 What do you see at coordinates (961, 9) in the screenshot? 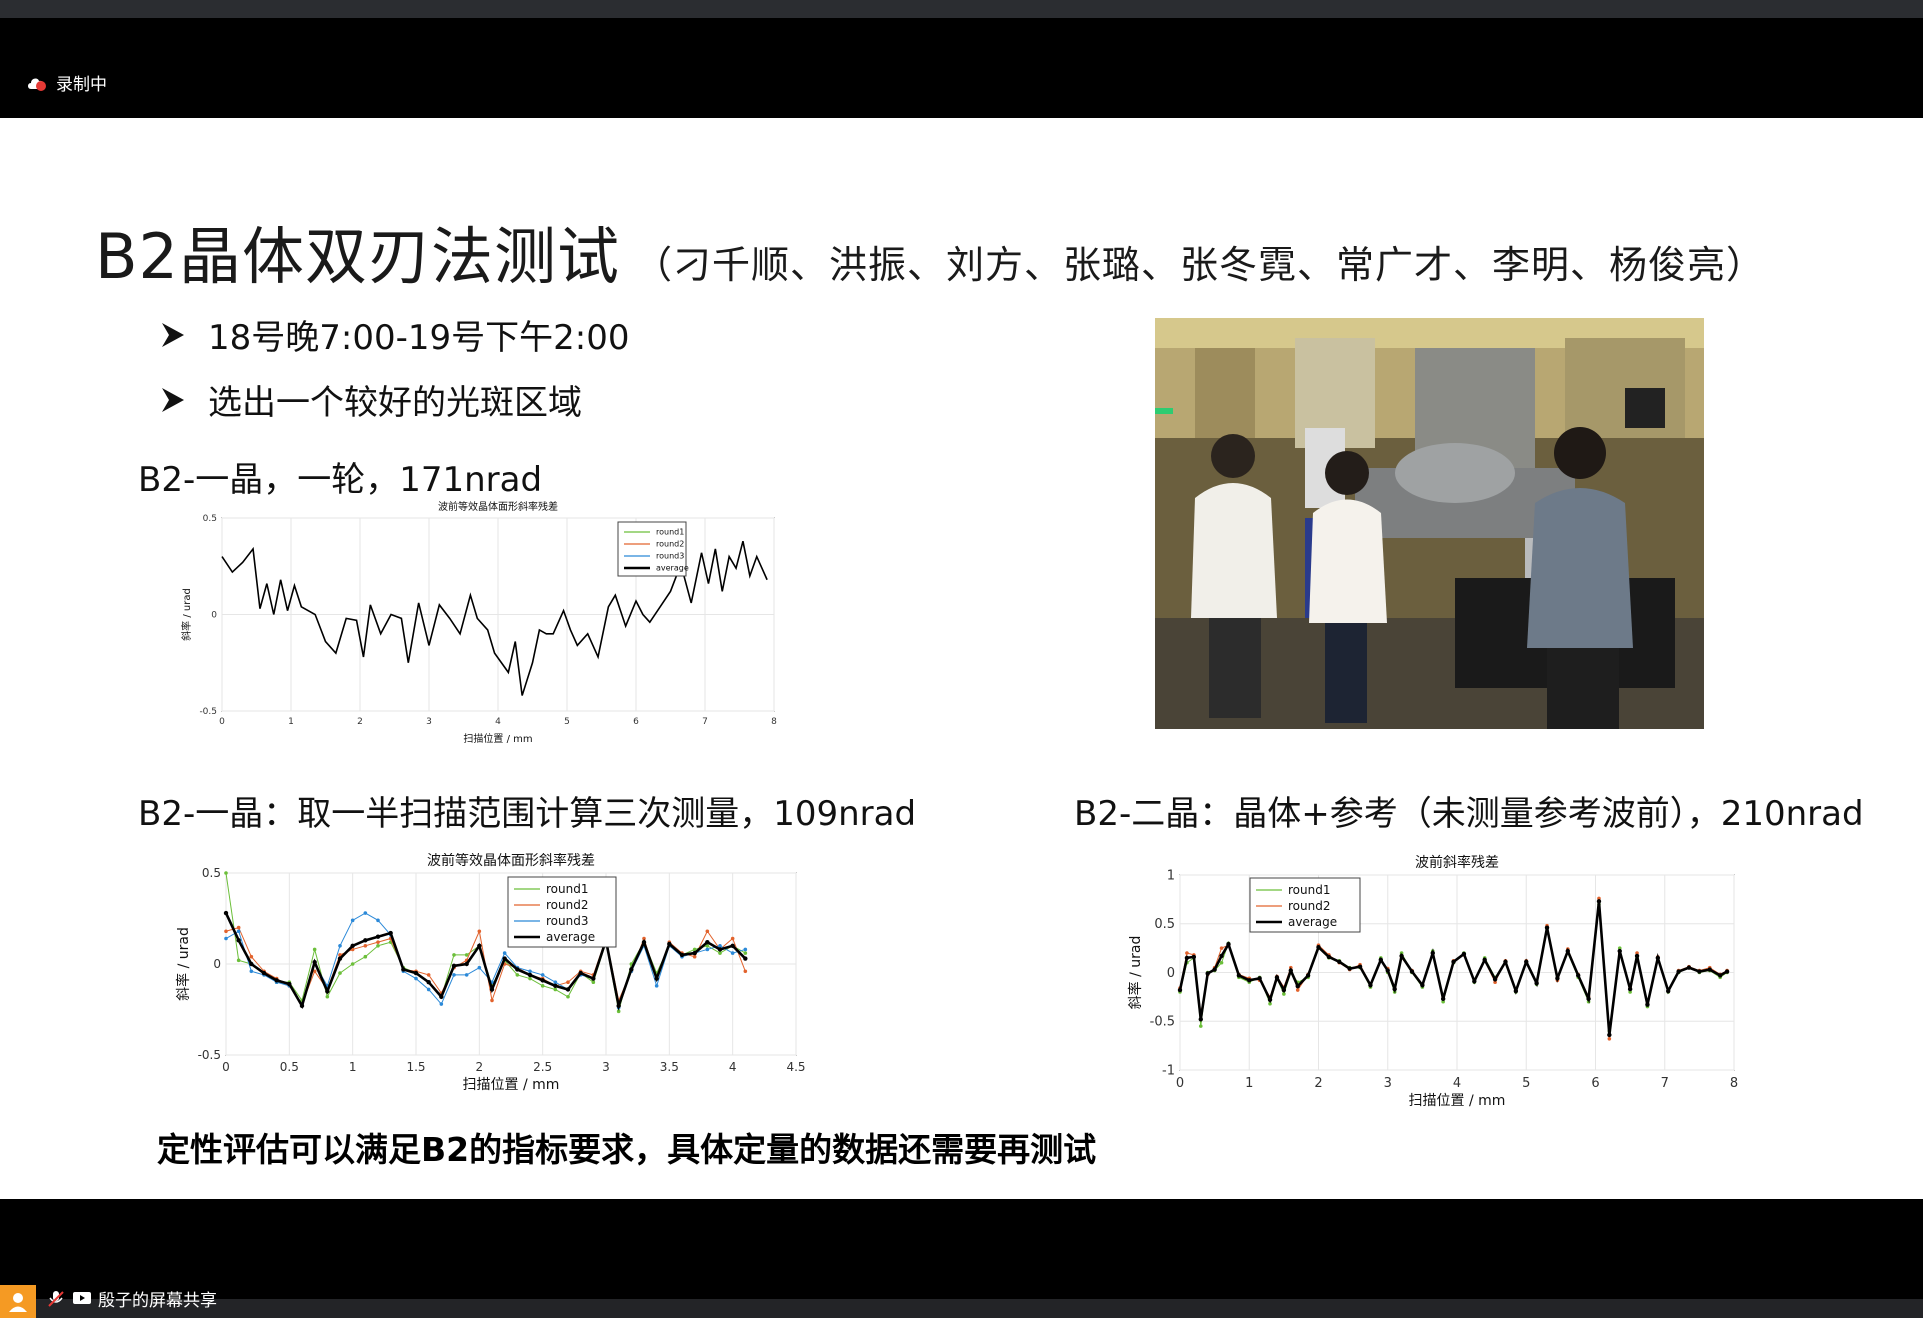
I see `top-strip` at bounding box center [961, 9].